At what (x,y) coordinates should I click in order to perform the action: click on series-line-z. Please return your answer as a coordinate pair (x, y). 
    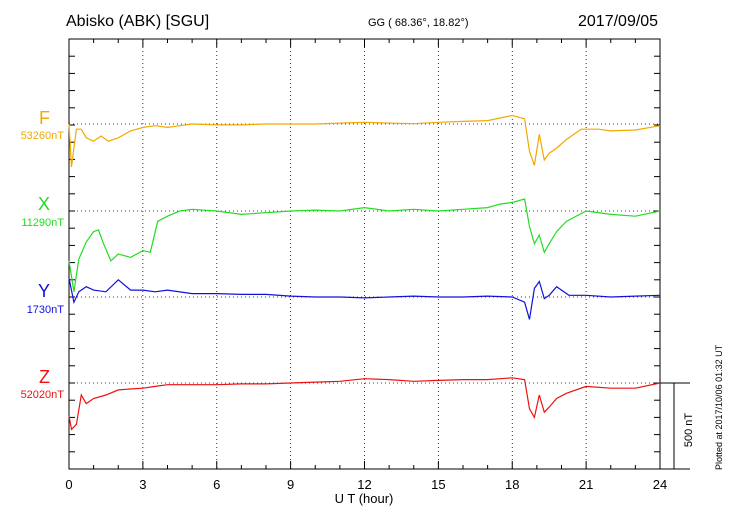
    Looking at the image, I should click on (364, 404).